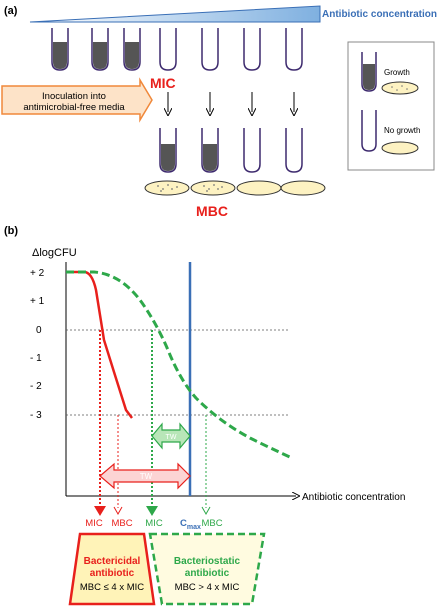  Describe the element at coordinates (36, 358) in the screenshot. I see `y-tick: - 1` at that location.